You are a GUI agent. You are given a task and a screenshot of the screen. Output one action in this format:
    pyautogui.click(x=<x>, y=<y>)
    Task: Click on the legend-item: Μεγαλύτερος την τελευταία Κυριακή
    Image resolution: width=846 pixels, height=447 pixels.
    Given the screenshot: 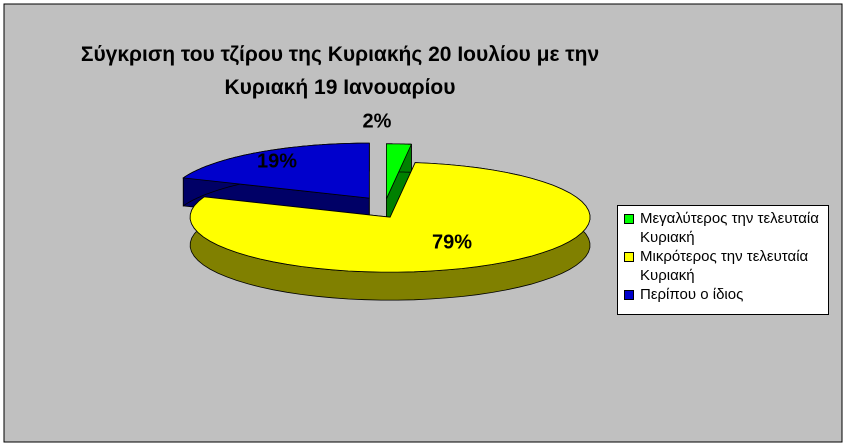 What is the action you would take?
    pyautogui.click(x=723, y=228)
    